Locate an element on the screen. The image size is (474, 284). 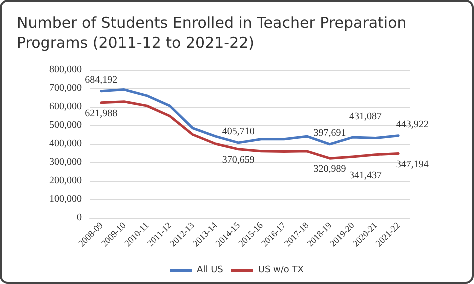
y-tick-label: 600,000 is located at coordinates (66, 107).